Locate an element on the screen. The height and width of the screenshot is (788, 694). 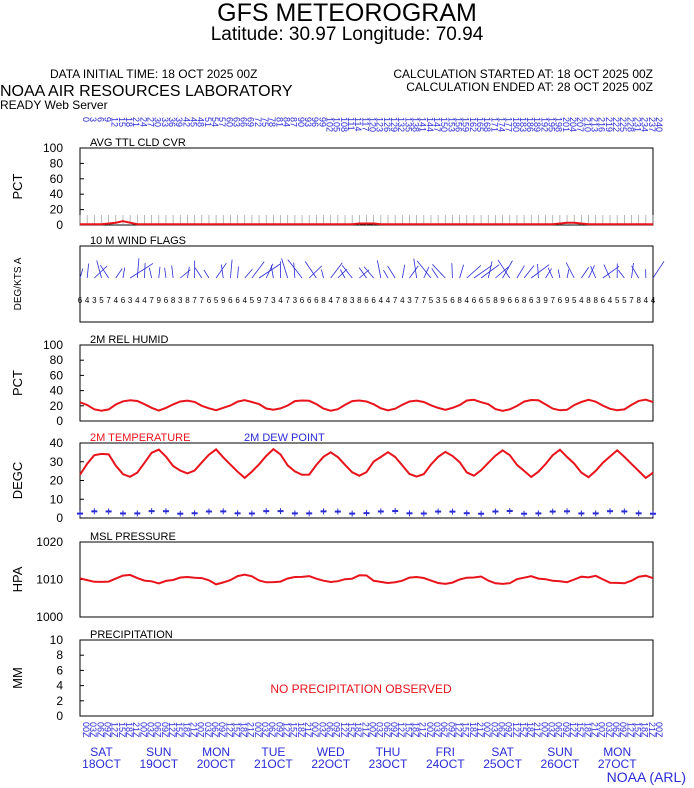
top-hour-label: 0 is located at coordinates (86, 119).